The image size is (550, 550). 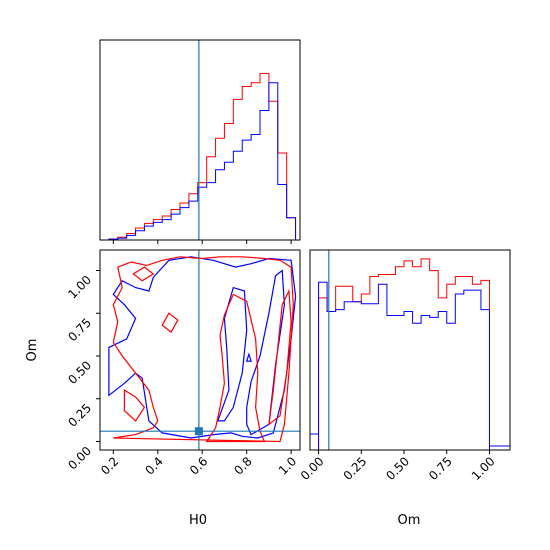 What do you see at coordinates (397, 468) in the screenshot?
I see `om-x-tick-label: 0.50` at bounding box center [397, 468].